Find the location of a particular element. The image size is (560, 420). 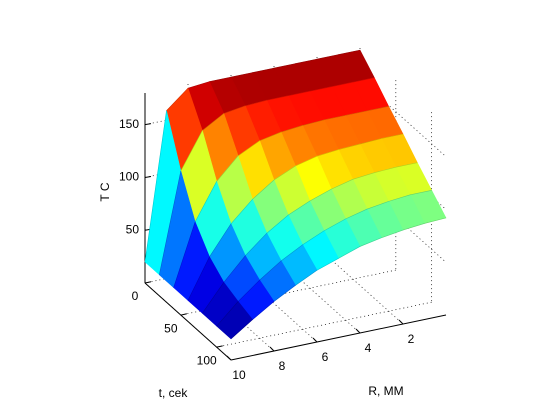

z-tick-label: 150 is located at coordinates (129, 124).